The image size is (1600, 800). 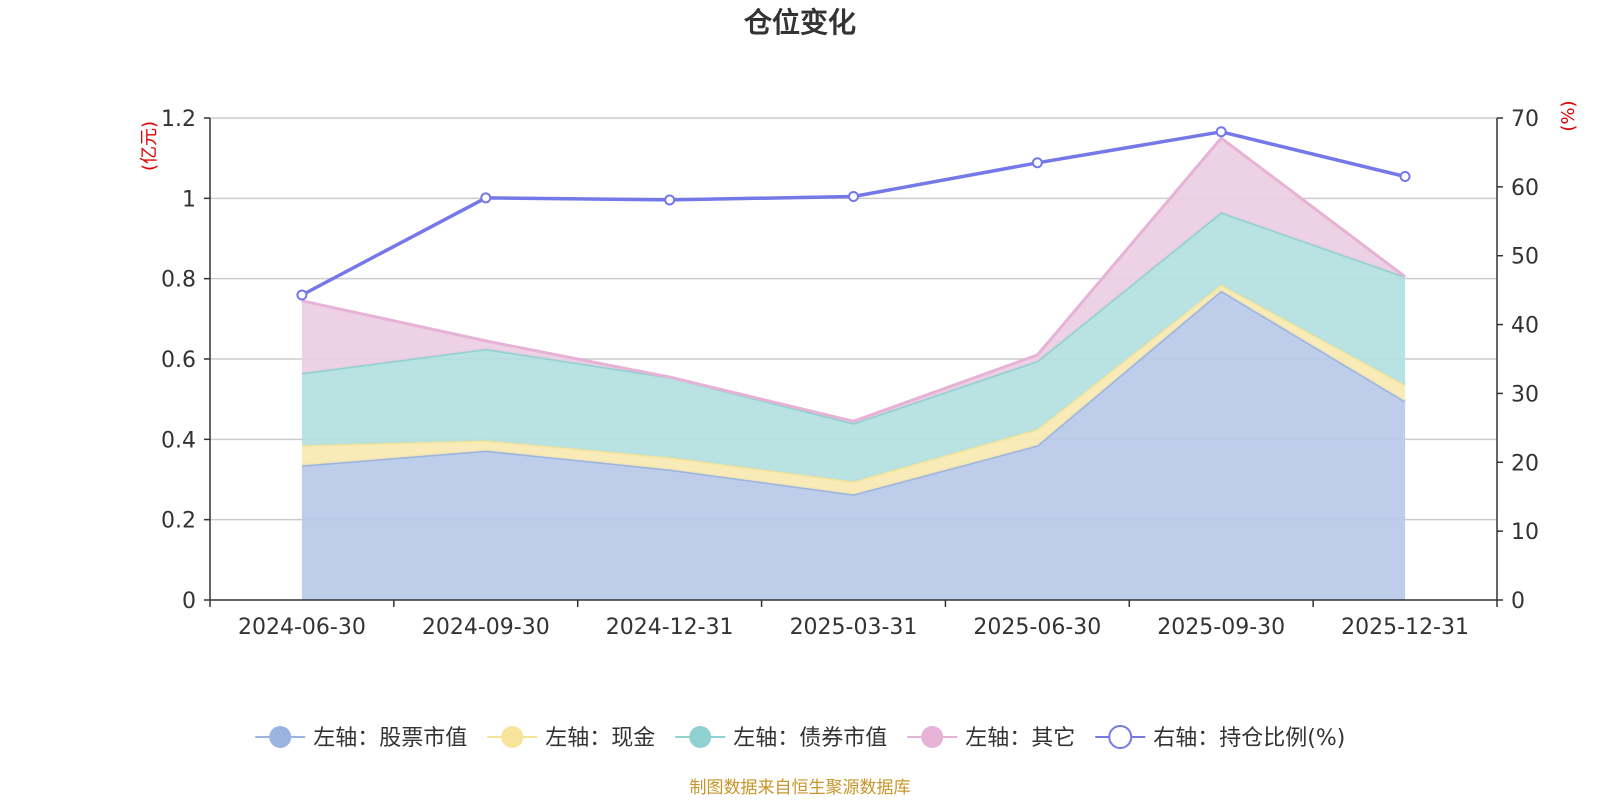 What do you see at coordinates (390, 738) in the screenshot?
I see `legend-label: 左轴：股票市值` at bounding box center [390, 738].